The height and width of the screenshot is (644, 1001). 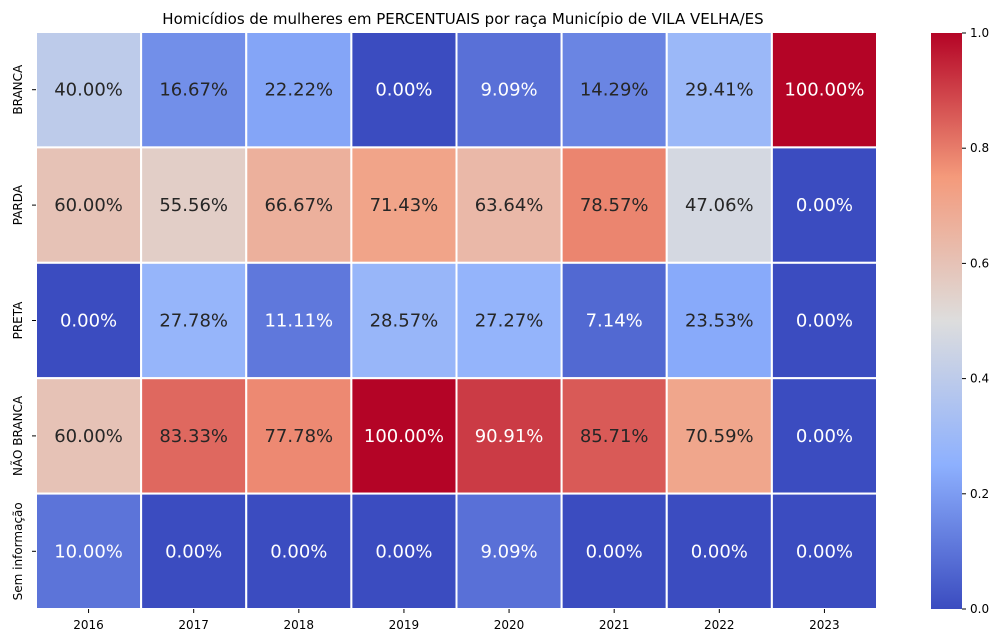 What do you see at coordinates (17, 435) in the screenshot?
I see `y-tick-label: NÃO BRANCA` at bounding box center [17, 435].